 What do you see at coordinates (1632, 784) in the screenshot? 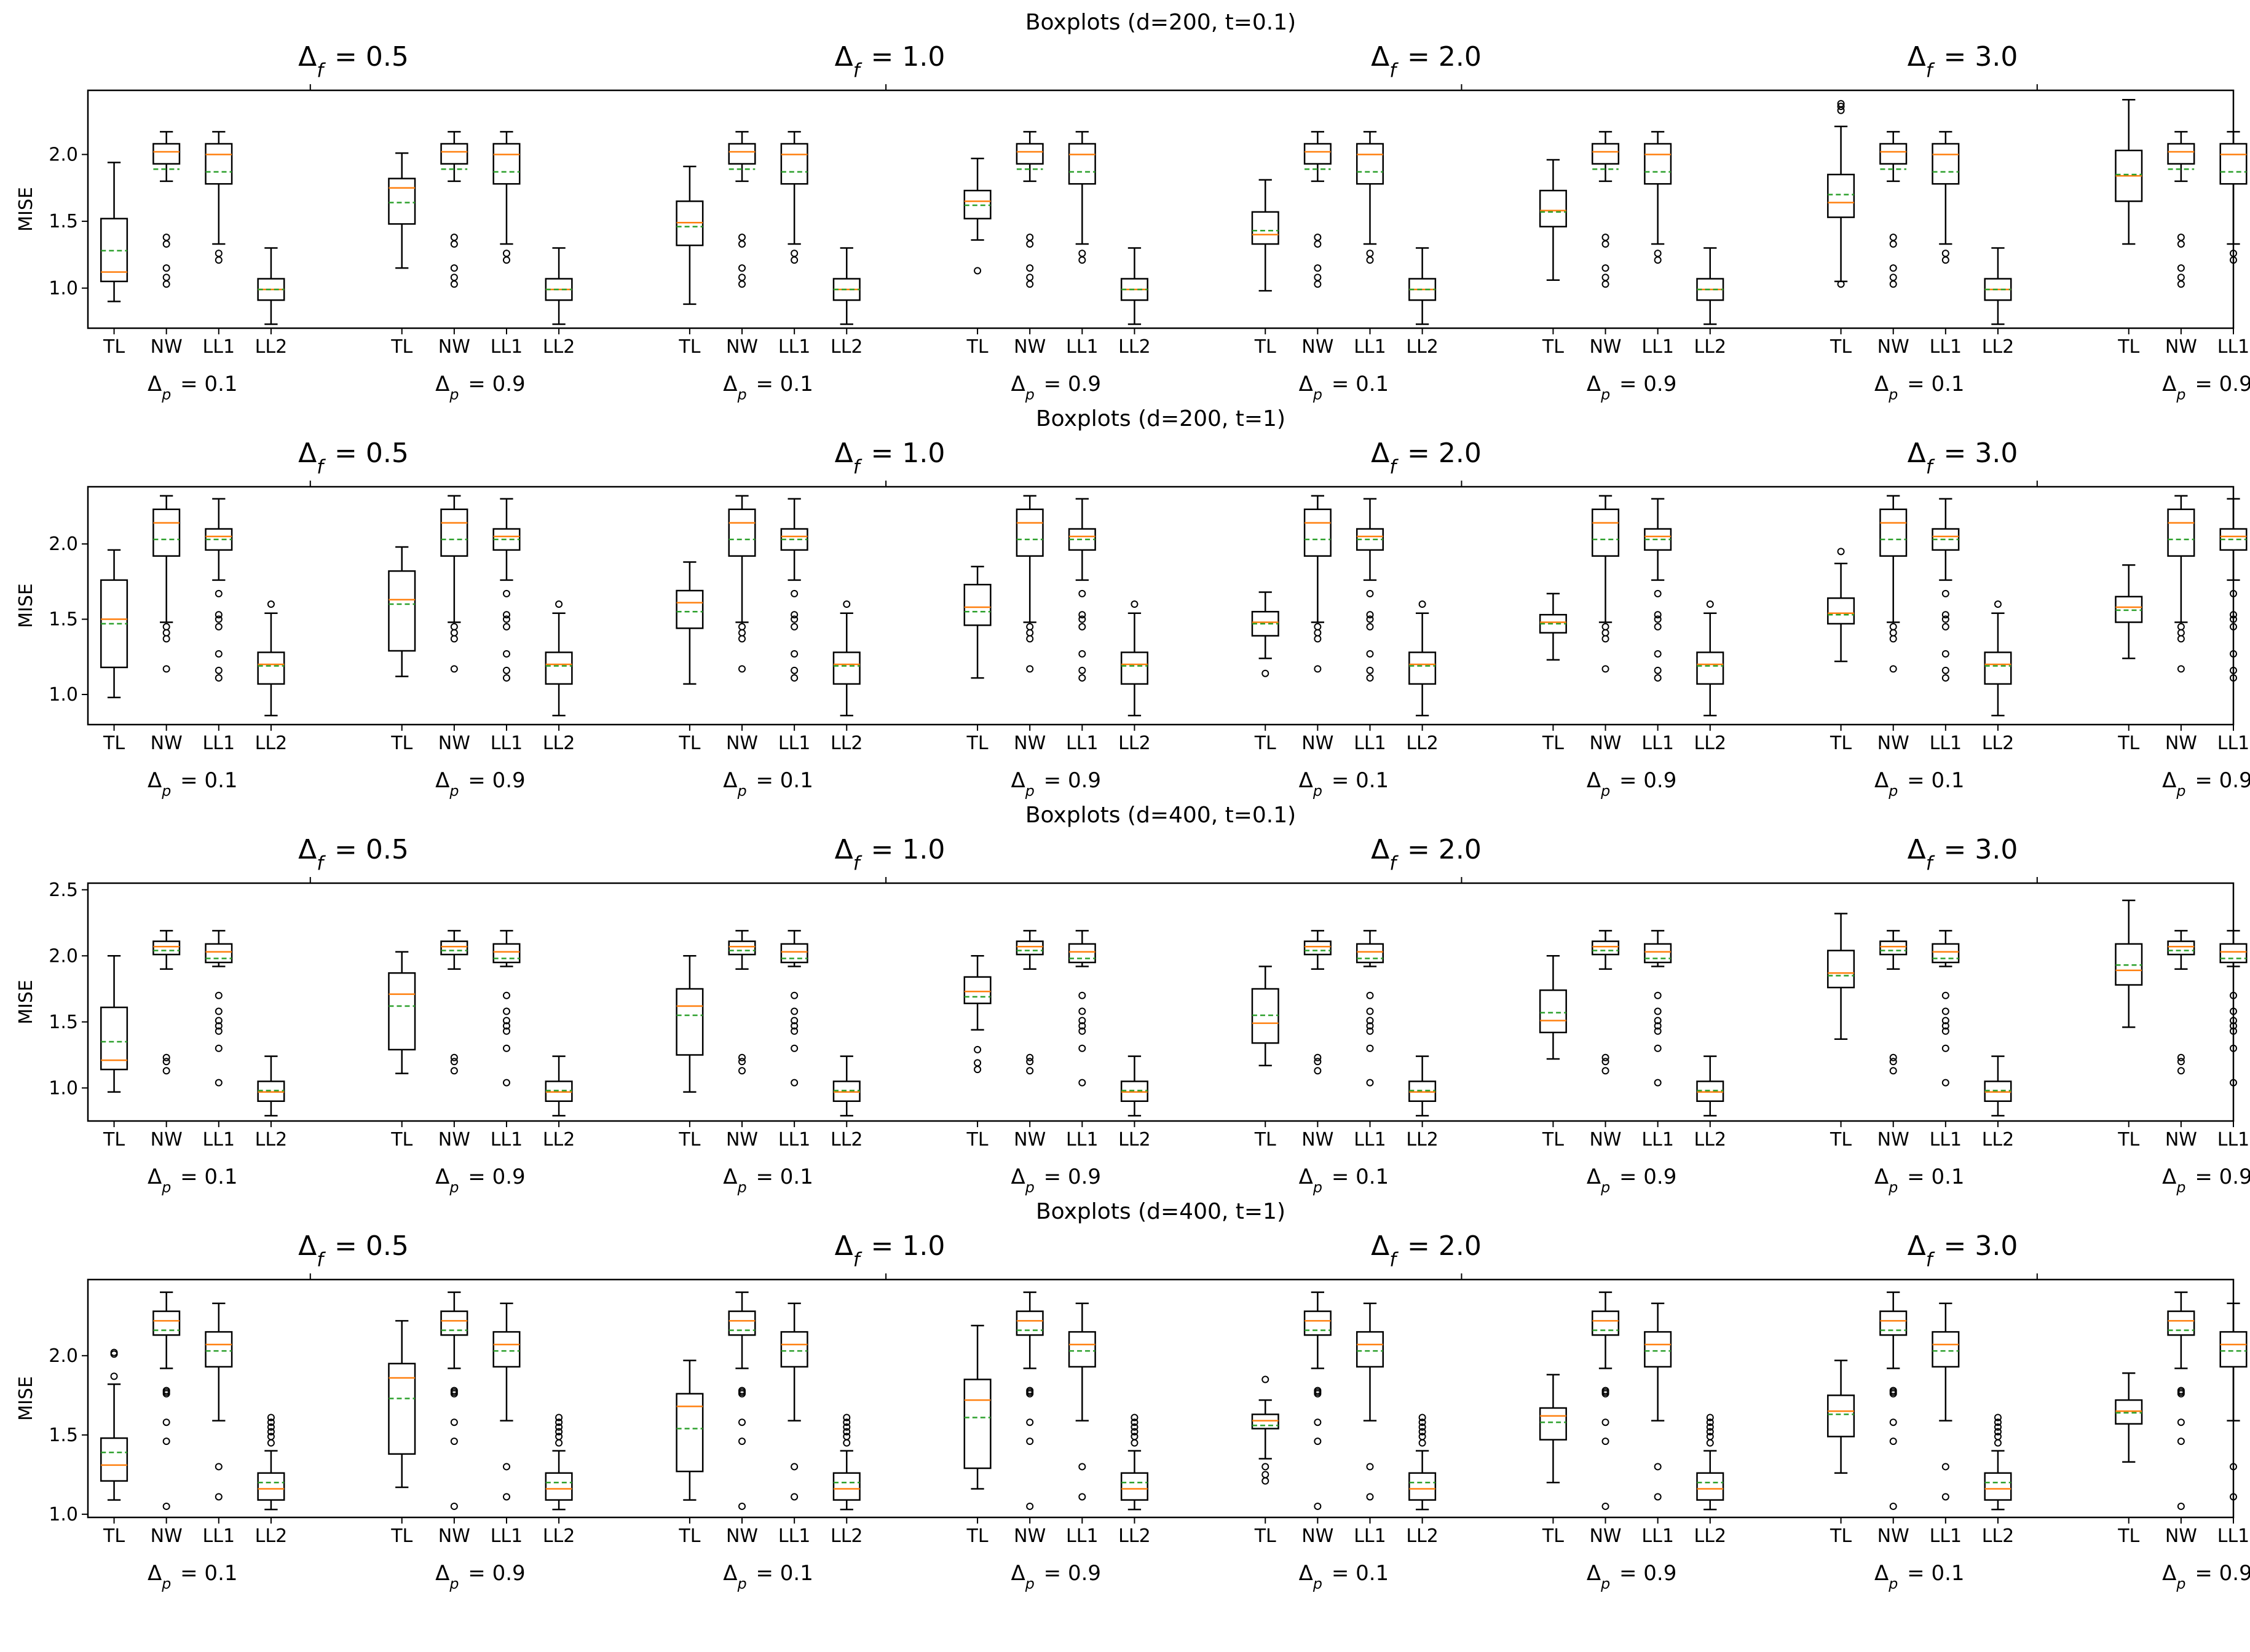
I see `delta-p-label: Δp = 0.9` at bounding box center [1632, 784].